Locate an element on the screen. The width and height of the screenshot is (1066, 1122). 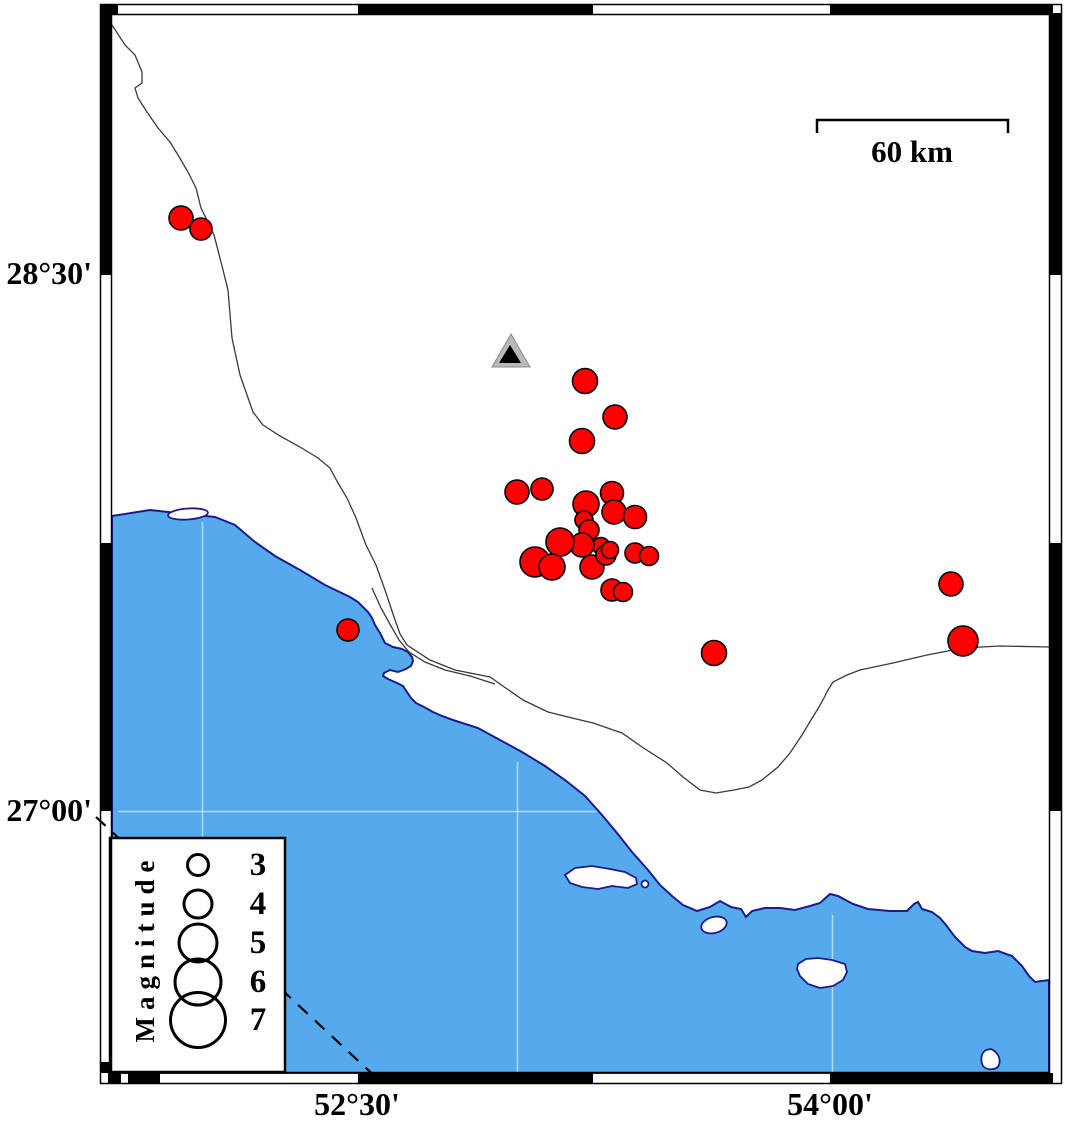
legend-value-3: 3 is located at coordinates (258, 865).